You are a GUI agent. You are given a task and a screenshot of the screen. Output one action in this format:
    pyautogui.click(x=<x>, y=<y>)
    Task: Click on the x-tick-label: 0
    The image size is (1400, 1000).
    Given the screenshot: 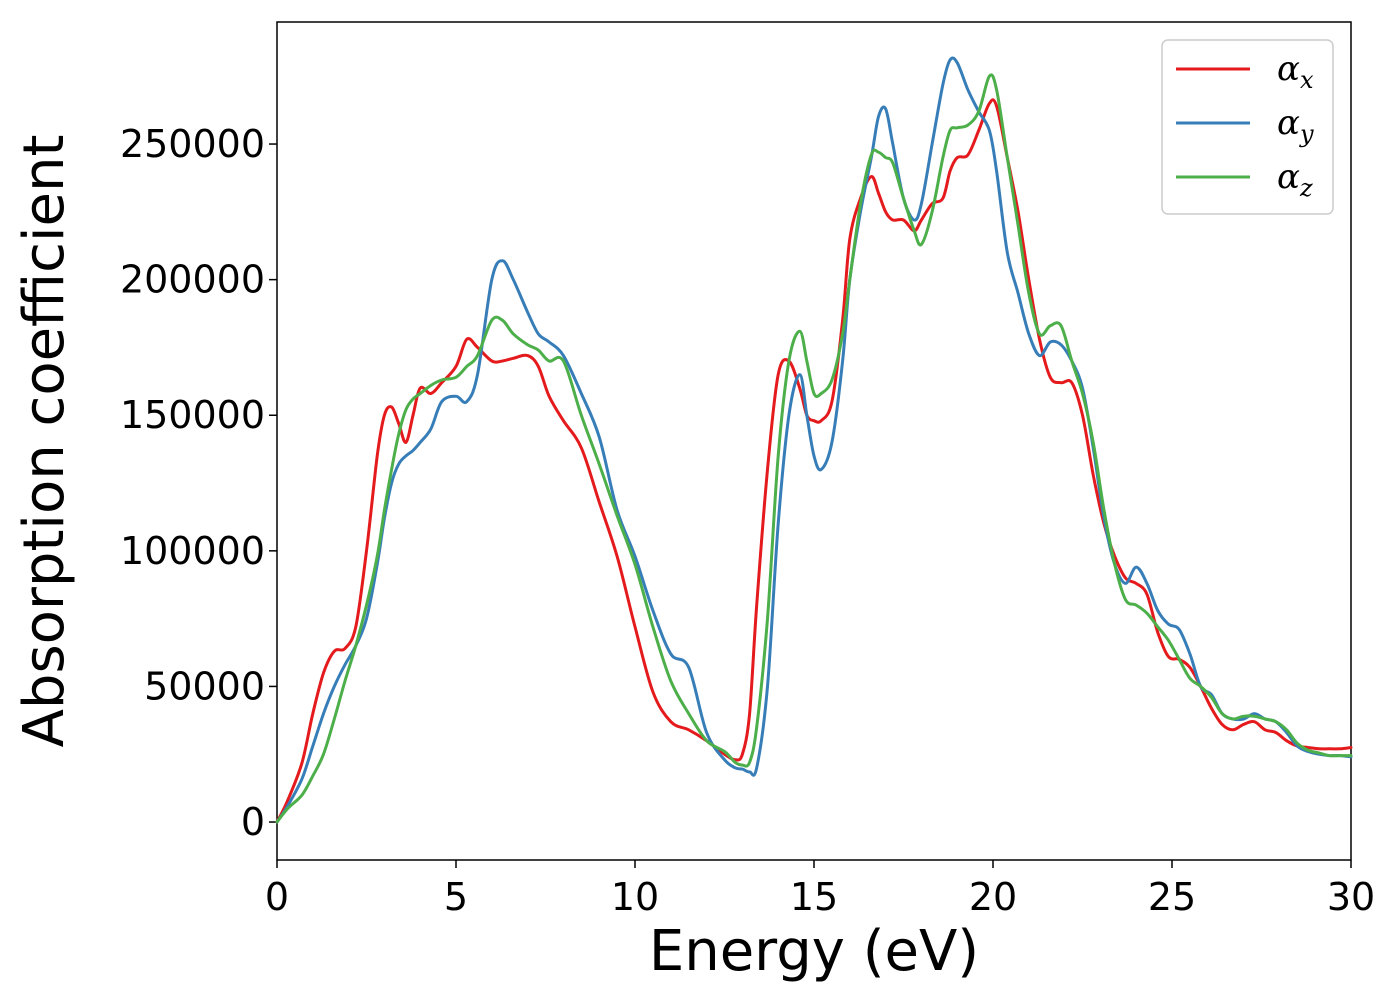 What is the action you would take?
    pyautogui.click(x=277, y=897)
    